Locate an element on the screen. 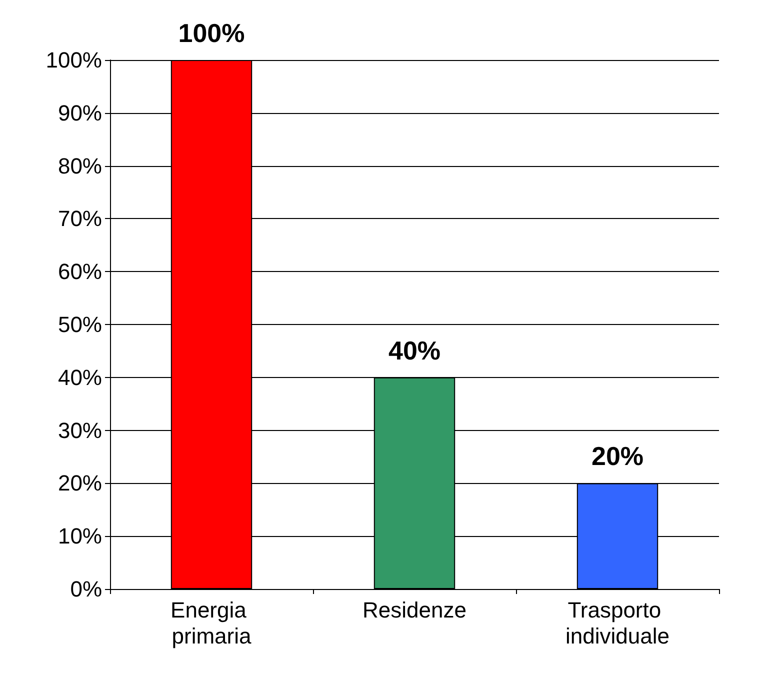  y-tick-label: 80% is located at coordinates (80, 165).